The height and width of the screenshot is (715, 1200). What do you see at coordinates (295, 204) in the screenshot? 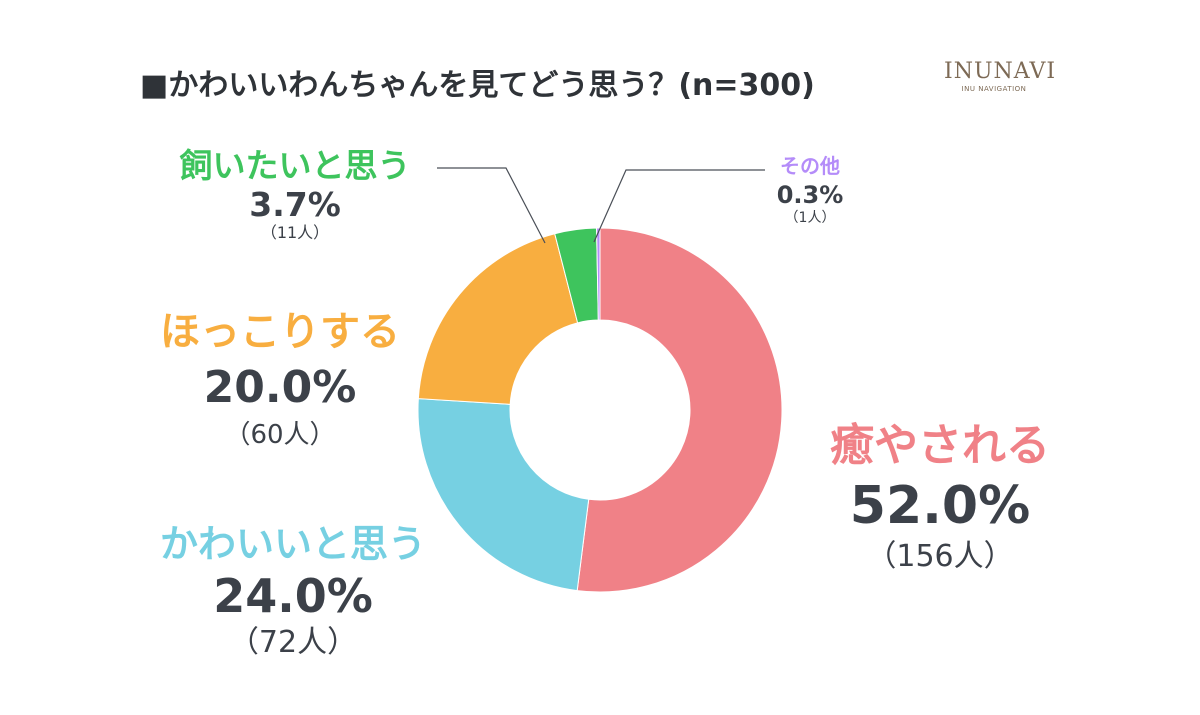
I see `slice-percent-kaitai: 3.7%` at bounding box center [295, 204].